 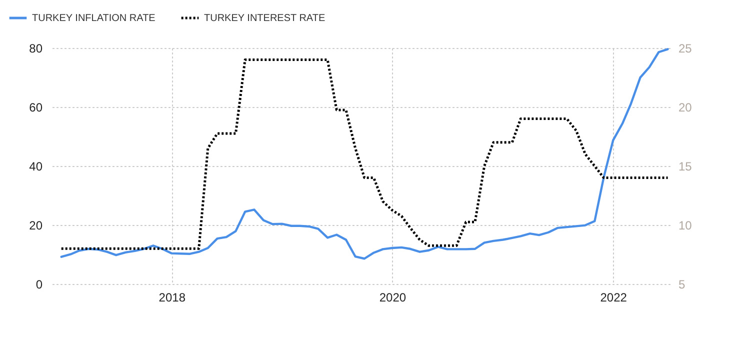 What do you see at coordinates (94, 18) in the screenshot?
I see `legend-label: TURKEY INFLATION RATE` at bounding box center [94, 18].